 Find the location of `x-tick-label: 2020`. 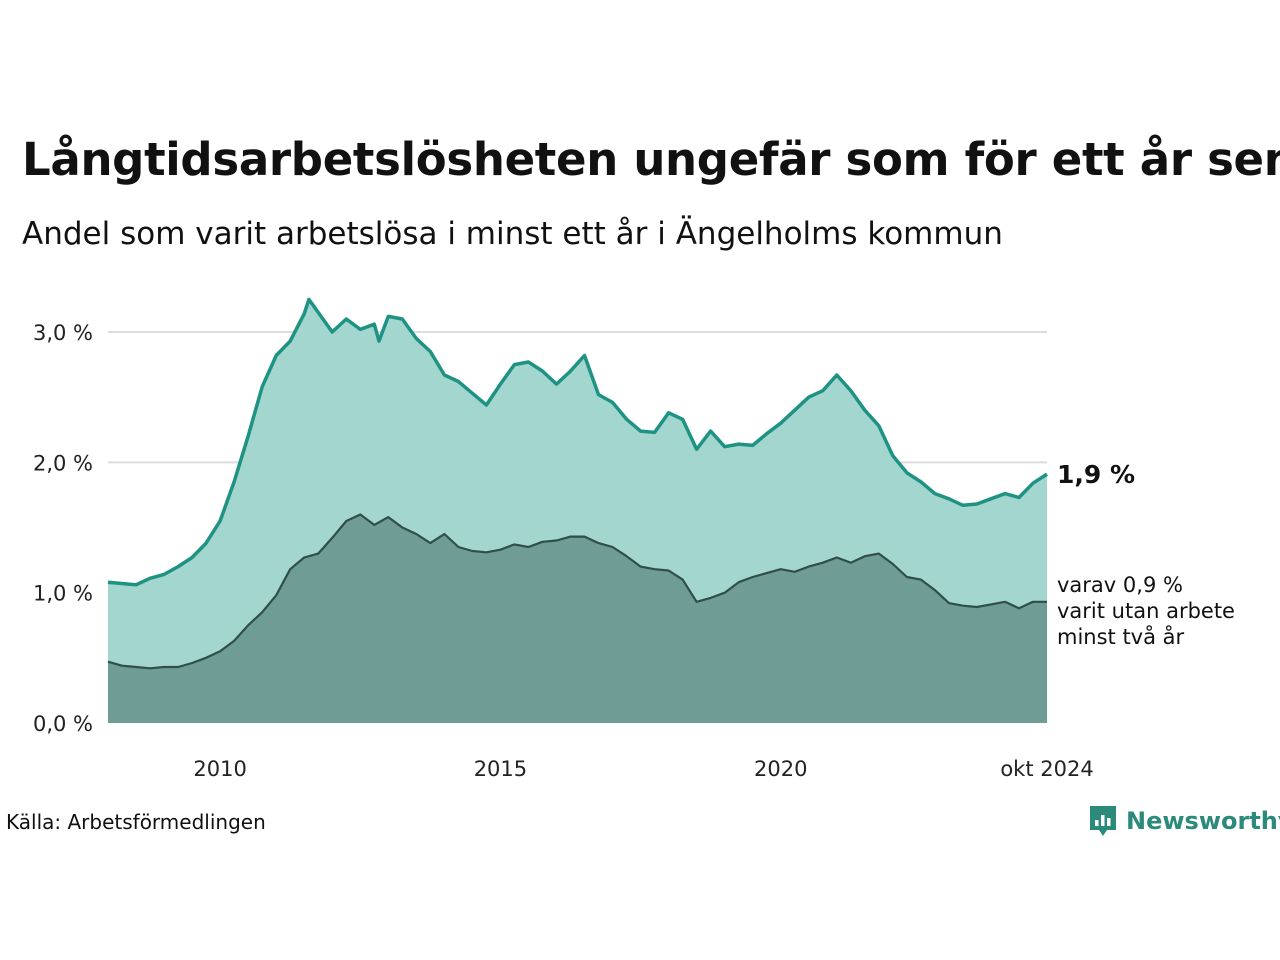

x-tick-label: 2020 is located at coordinates (780, 769).